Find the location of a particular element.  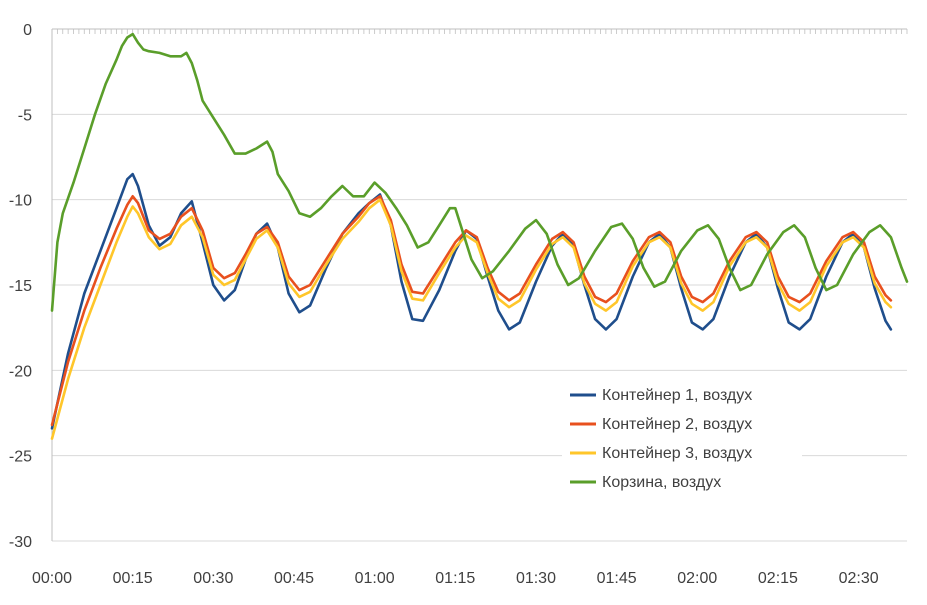

x-tick-label: 02:15 is located at coordinates (778, 578).